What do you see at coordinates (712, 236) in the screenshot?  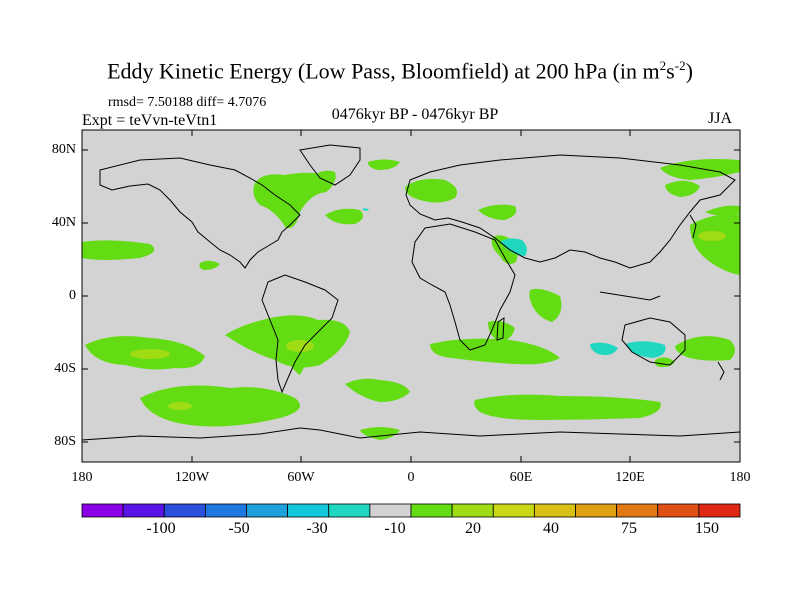 I see `region-ne-pacific-core` at bounding box center [712, 236].